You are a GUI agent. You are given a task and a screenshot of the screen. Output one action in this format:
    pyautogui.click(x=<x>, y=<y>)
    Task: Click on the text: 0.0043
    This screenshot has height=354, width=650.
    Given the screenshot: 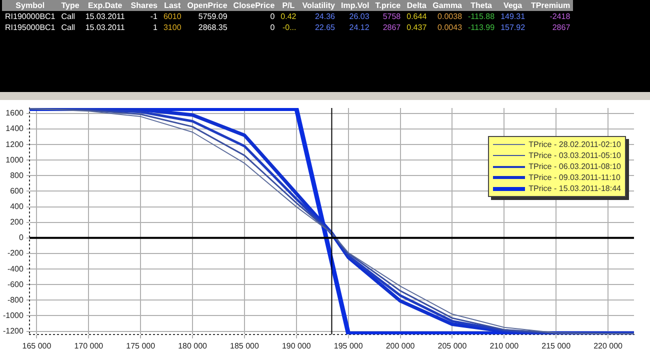 What is the action you would take?
    pyautogui.click(x=450, y=27)
    